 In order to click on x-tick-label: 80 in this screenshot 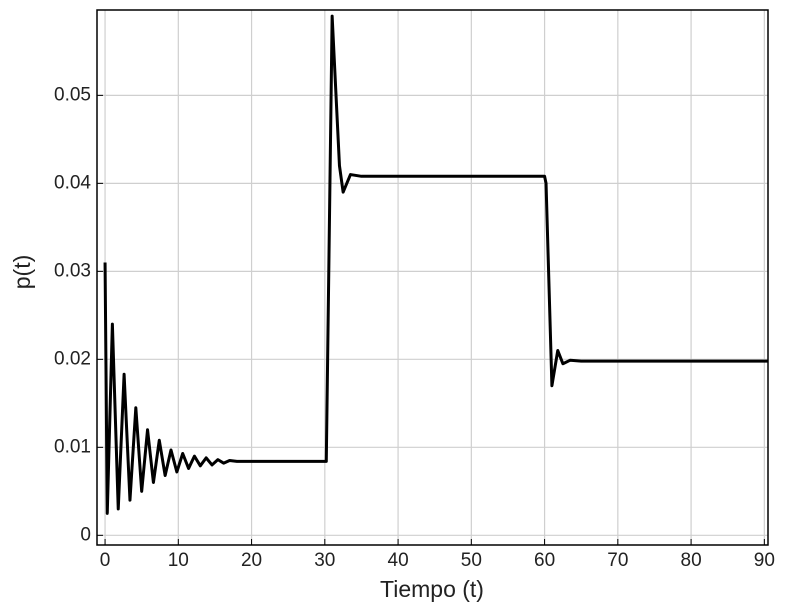, I will do `click(691, 560)`.